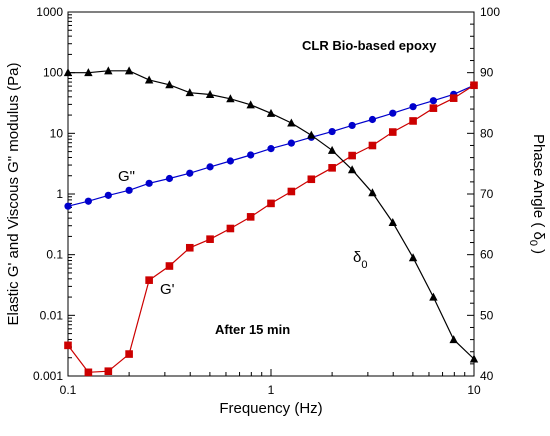 Image resolution: width=550 pixels, height=436 pixels. Describe the element at coordinates (52, 315) in the screenshot. I see `y-tick-label: 0.01` at that location.